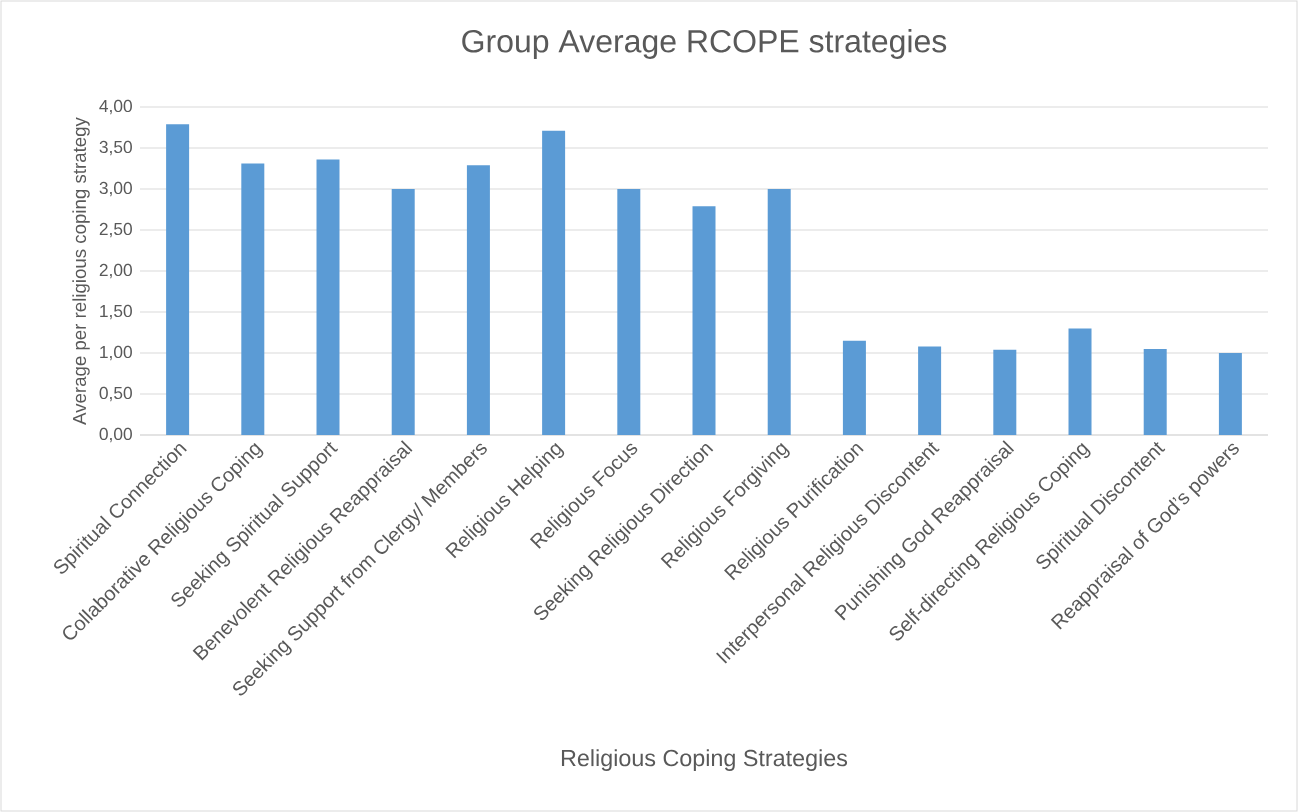  What do you see at coordinates (81, 271) in the screenshot?
I see `y-axis-title: Average per religious coping strategy` at bounding box center [81, 271].